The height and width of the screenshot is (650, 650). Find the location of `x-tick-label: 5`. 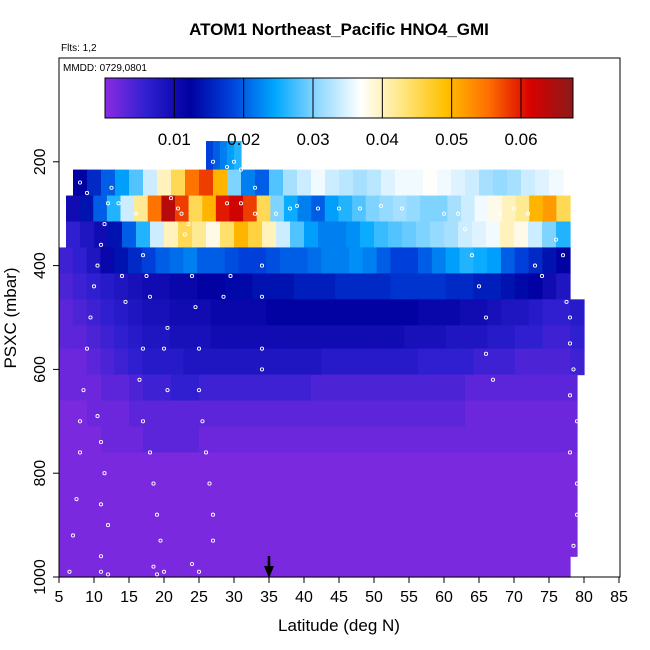

x-tick-label: 5 is located at coordinates (59, 597).